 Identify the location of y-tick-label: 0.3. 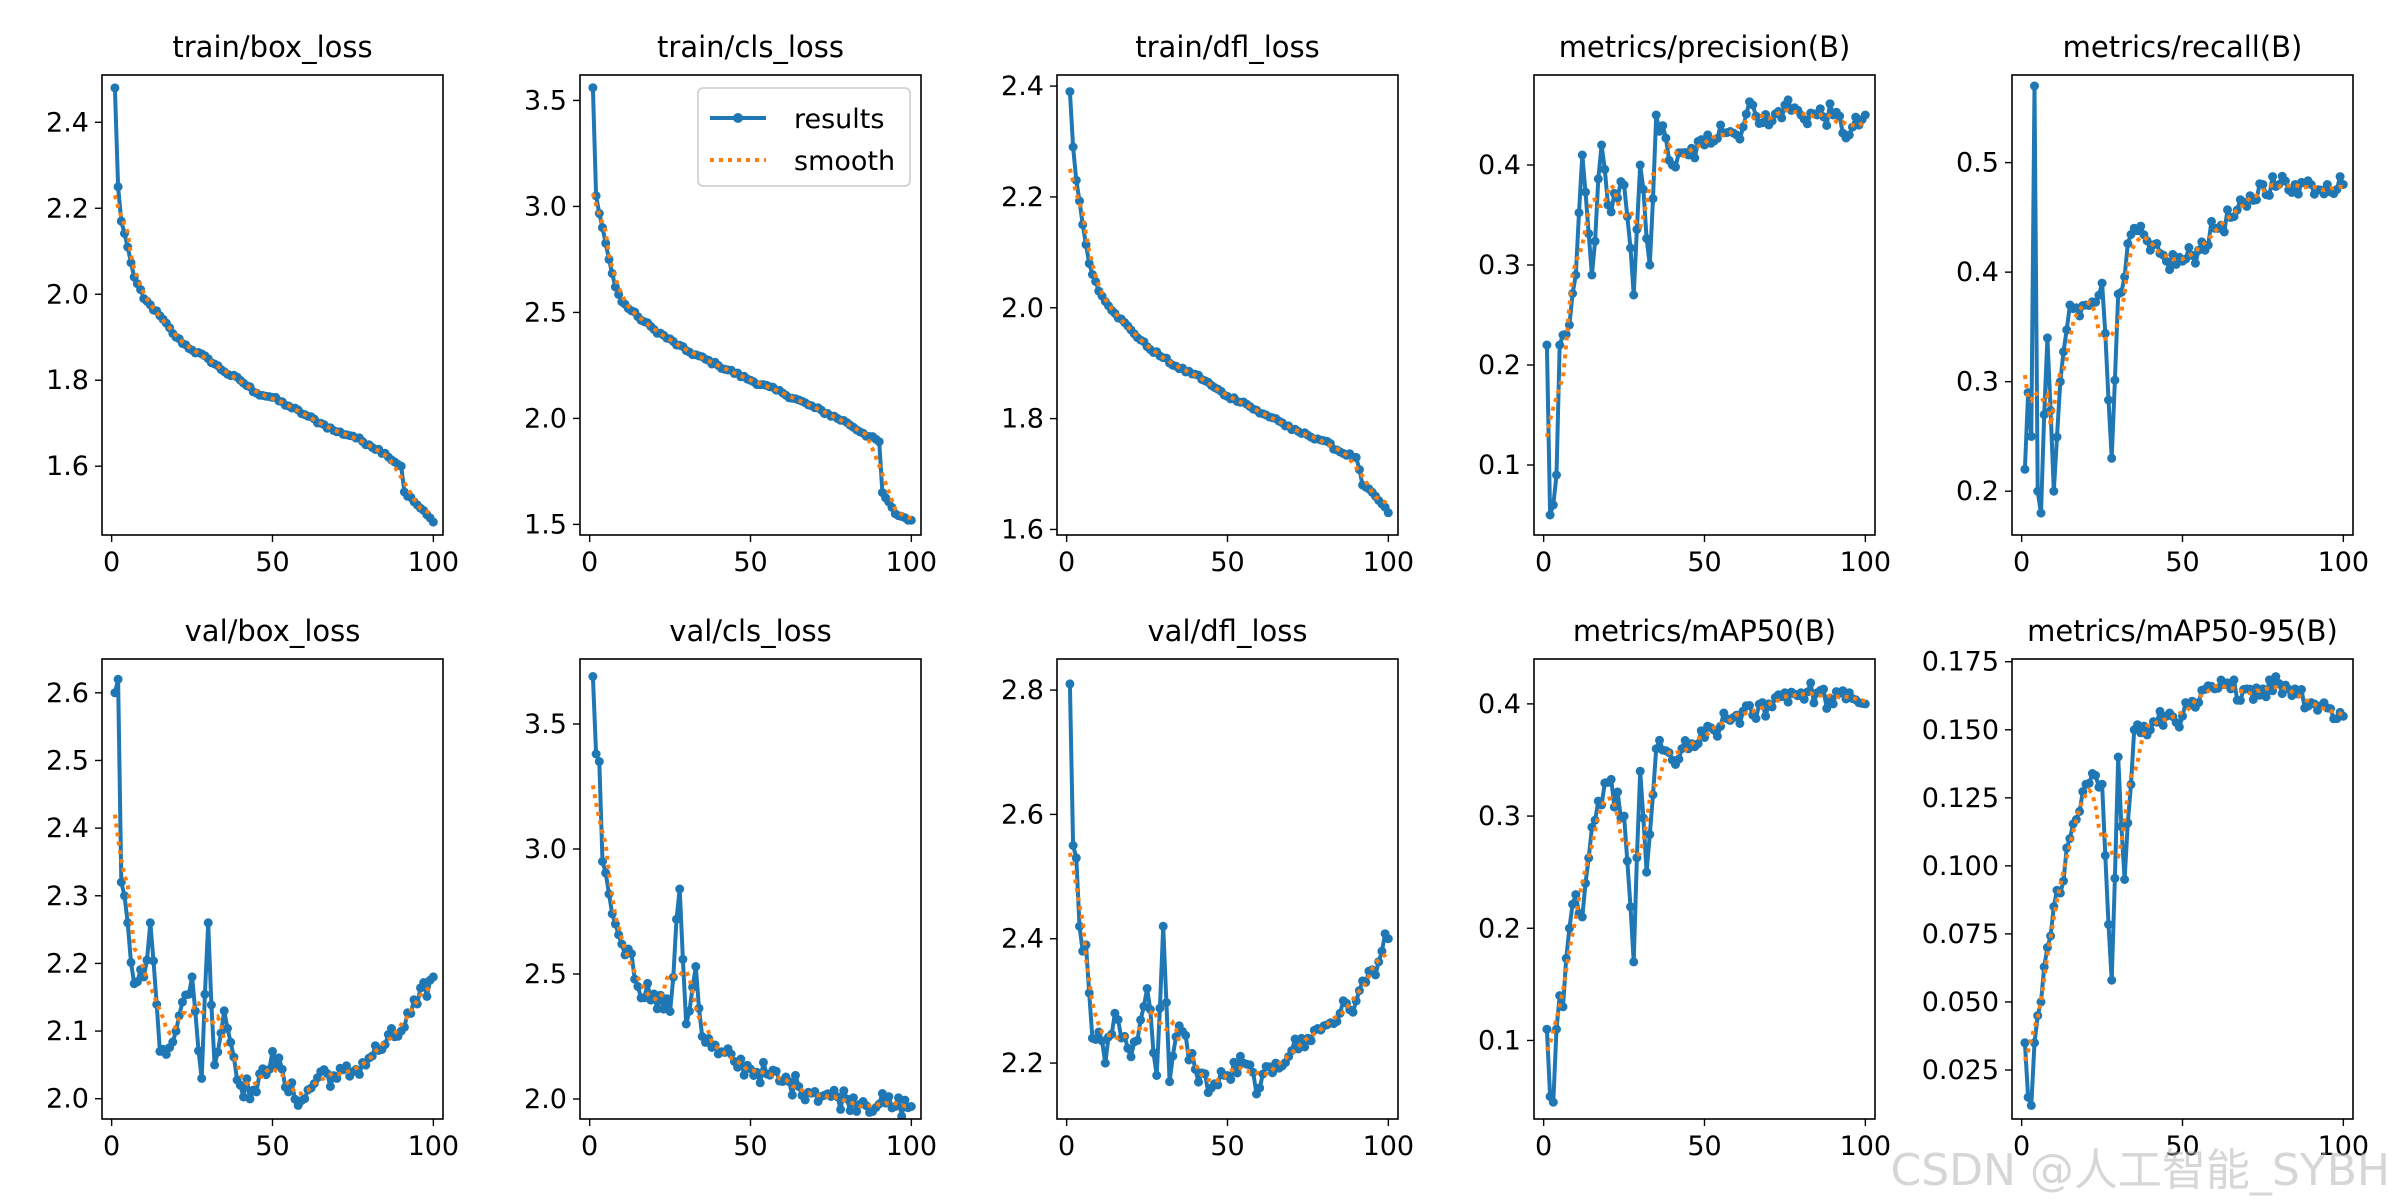
(1499, 265).